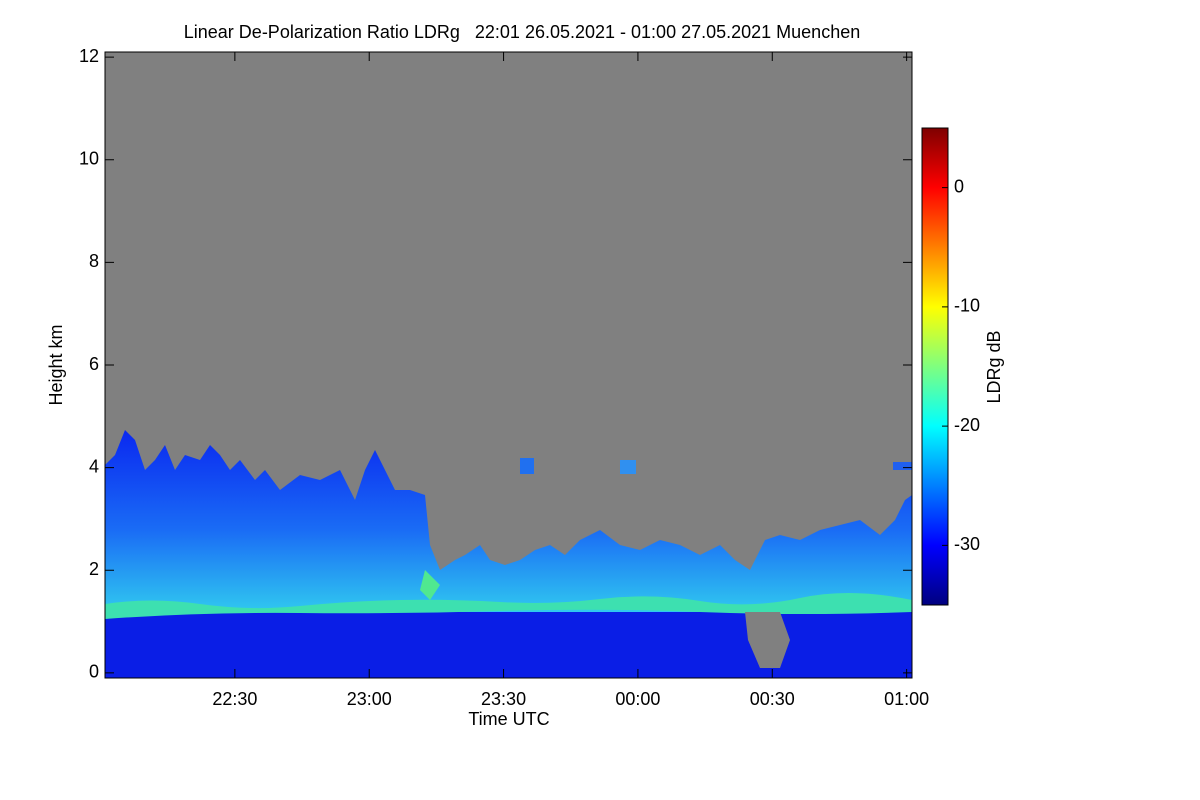 The image size is (1200, 800). Describe the element at coordinates (94, 364) in the screenshot. I see `y-tick-label: 6` at that location.